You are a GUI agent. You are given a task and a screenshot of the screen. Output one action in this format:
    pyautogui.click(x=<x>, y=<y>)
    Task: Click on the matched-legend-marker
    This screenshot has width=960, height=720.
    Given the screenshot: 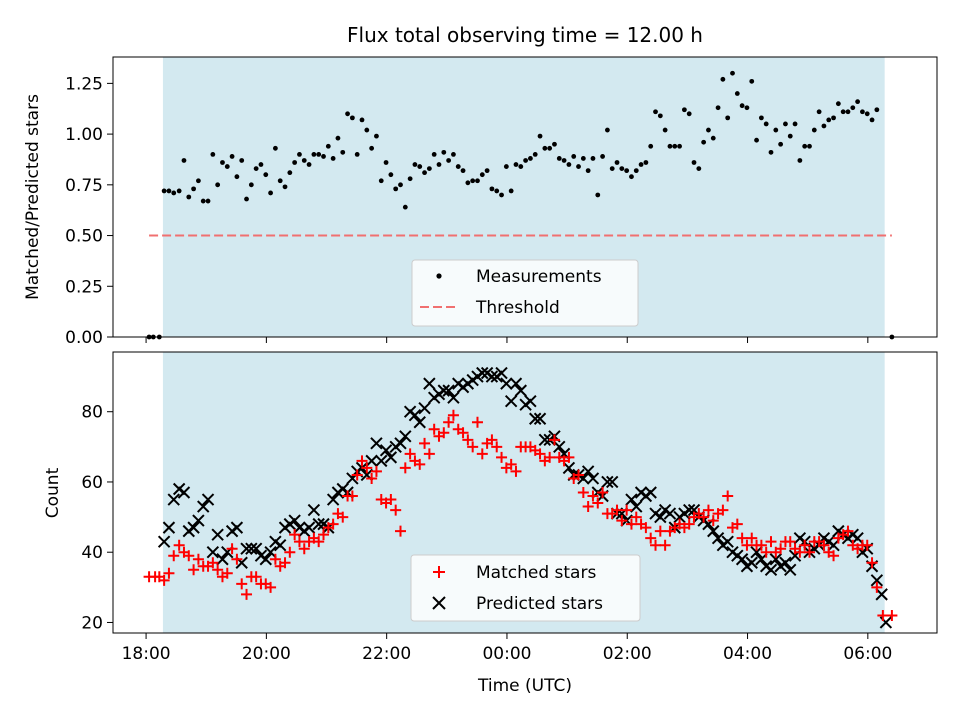 What is the action you would take?
    pyautogui.click(x=439, y=572)
    